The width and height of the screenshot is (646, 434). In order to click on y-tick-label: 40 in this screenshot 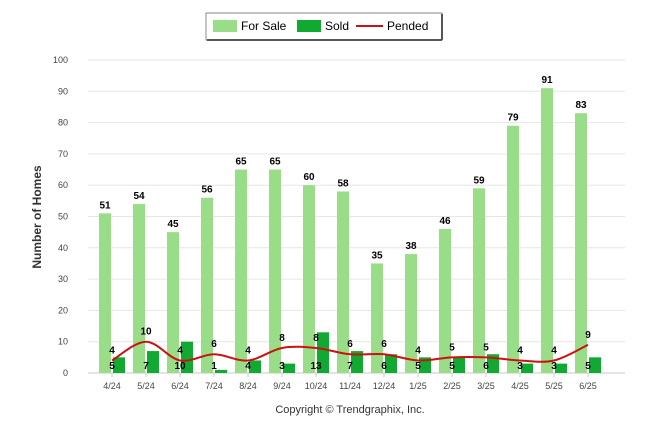, I will do `click(63, 248)`.